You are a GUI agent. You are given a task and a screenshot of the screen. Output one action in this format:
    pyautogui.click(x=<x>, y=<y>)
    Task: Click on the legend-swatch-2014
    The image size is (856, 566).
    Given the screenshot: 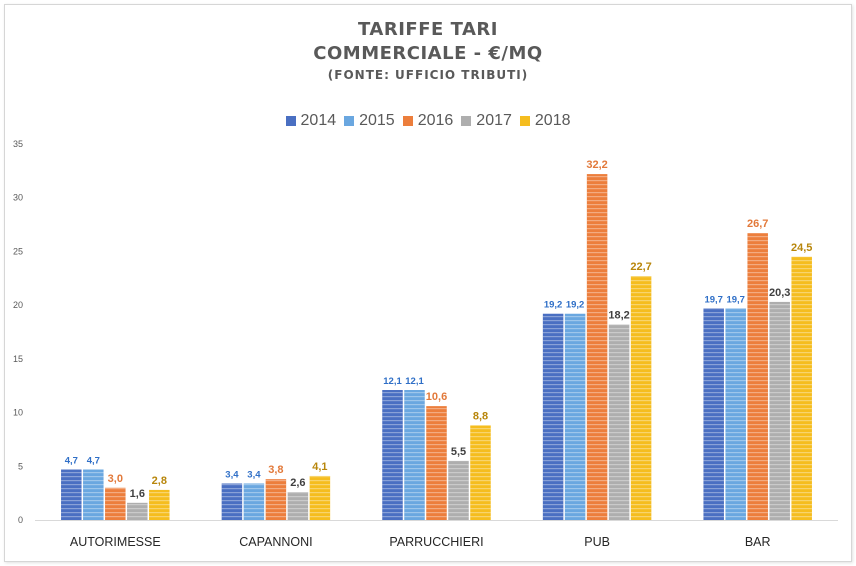 What is the action you would take?
    pyautogui.click(x=290, y=121)
    